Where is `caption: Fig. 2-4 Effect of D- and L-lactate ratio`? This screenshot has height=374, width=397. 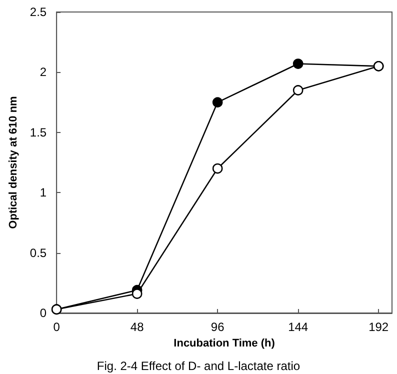 caption: Fig. 2-4 Effect of D- and L-lactate ratio is located at coordinates (198, 366).